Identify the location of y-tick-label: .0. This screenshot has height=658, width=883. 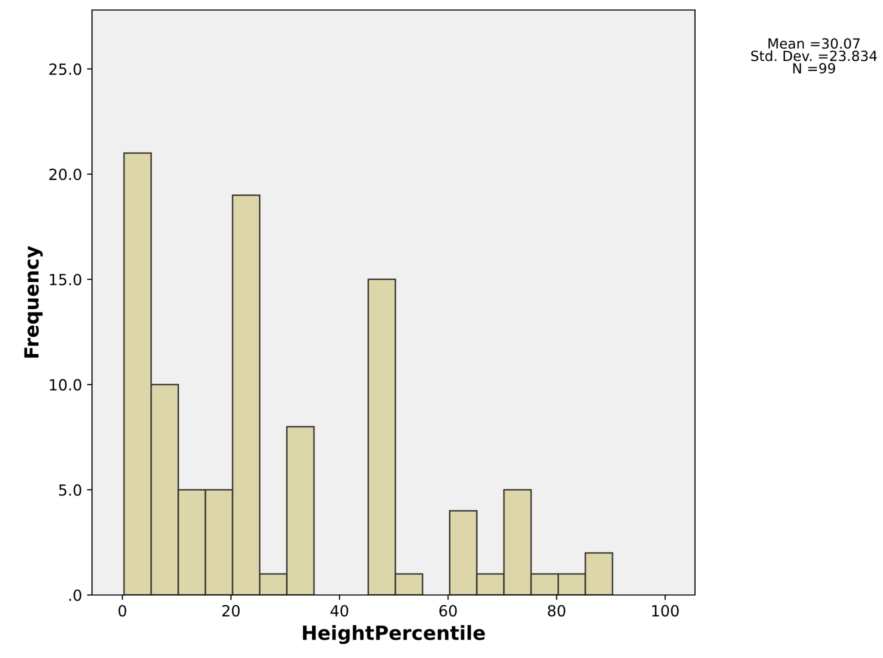
(75, 595).